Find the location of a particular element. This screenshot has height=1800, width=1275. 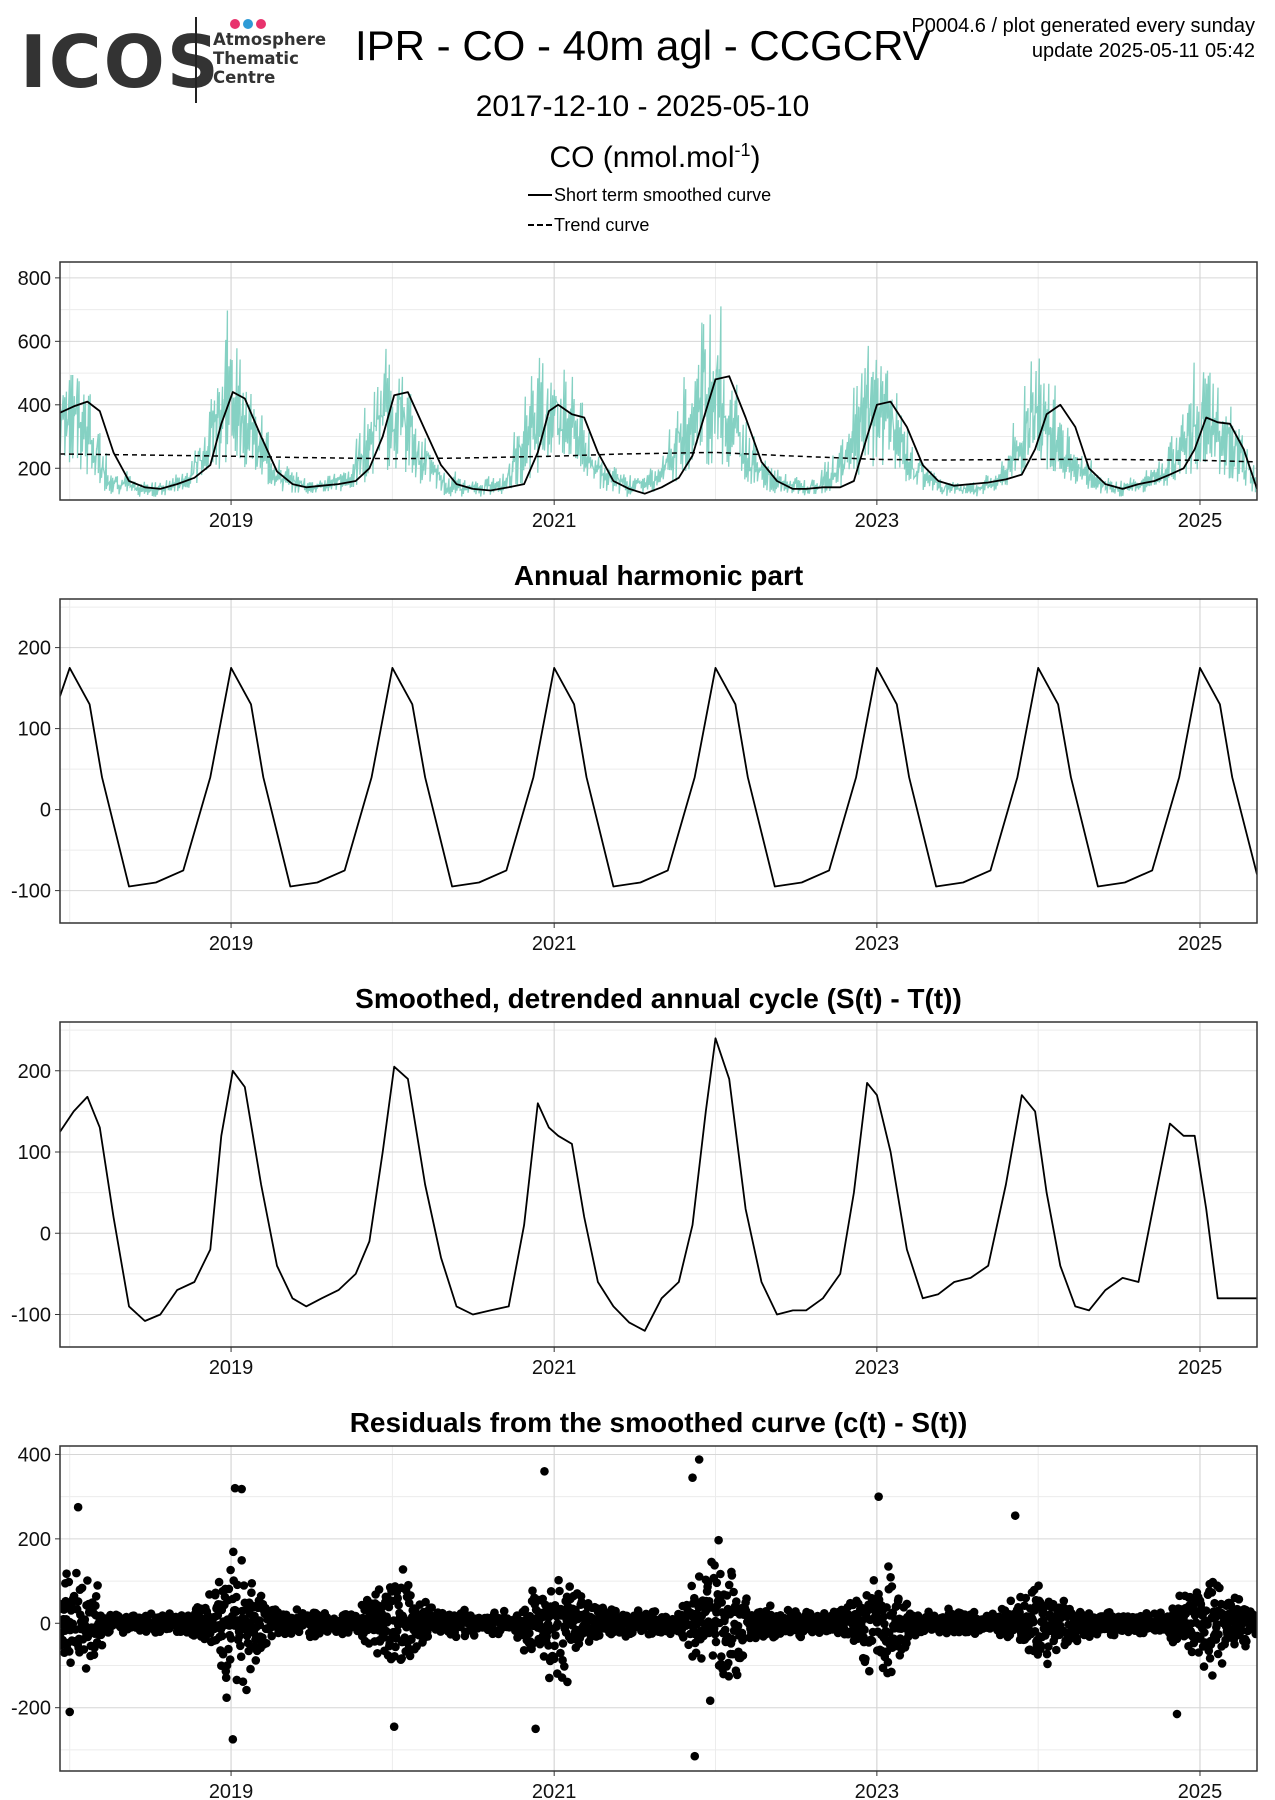

y-tick-label: 600 is located at coordinates (34, 342).